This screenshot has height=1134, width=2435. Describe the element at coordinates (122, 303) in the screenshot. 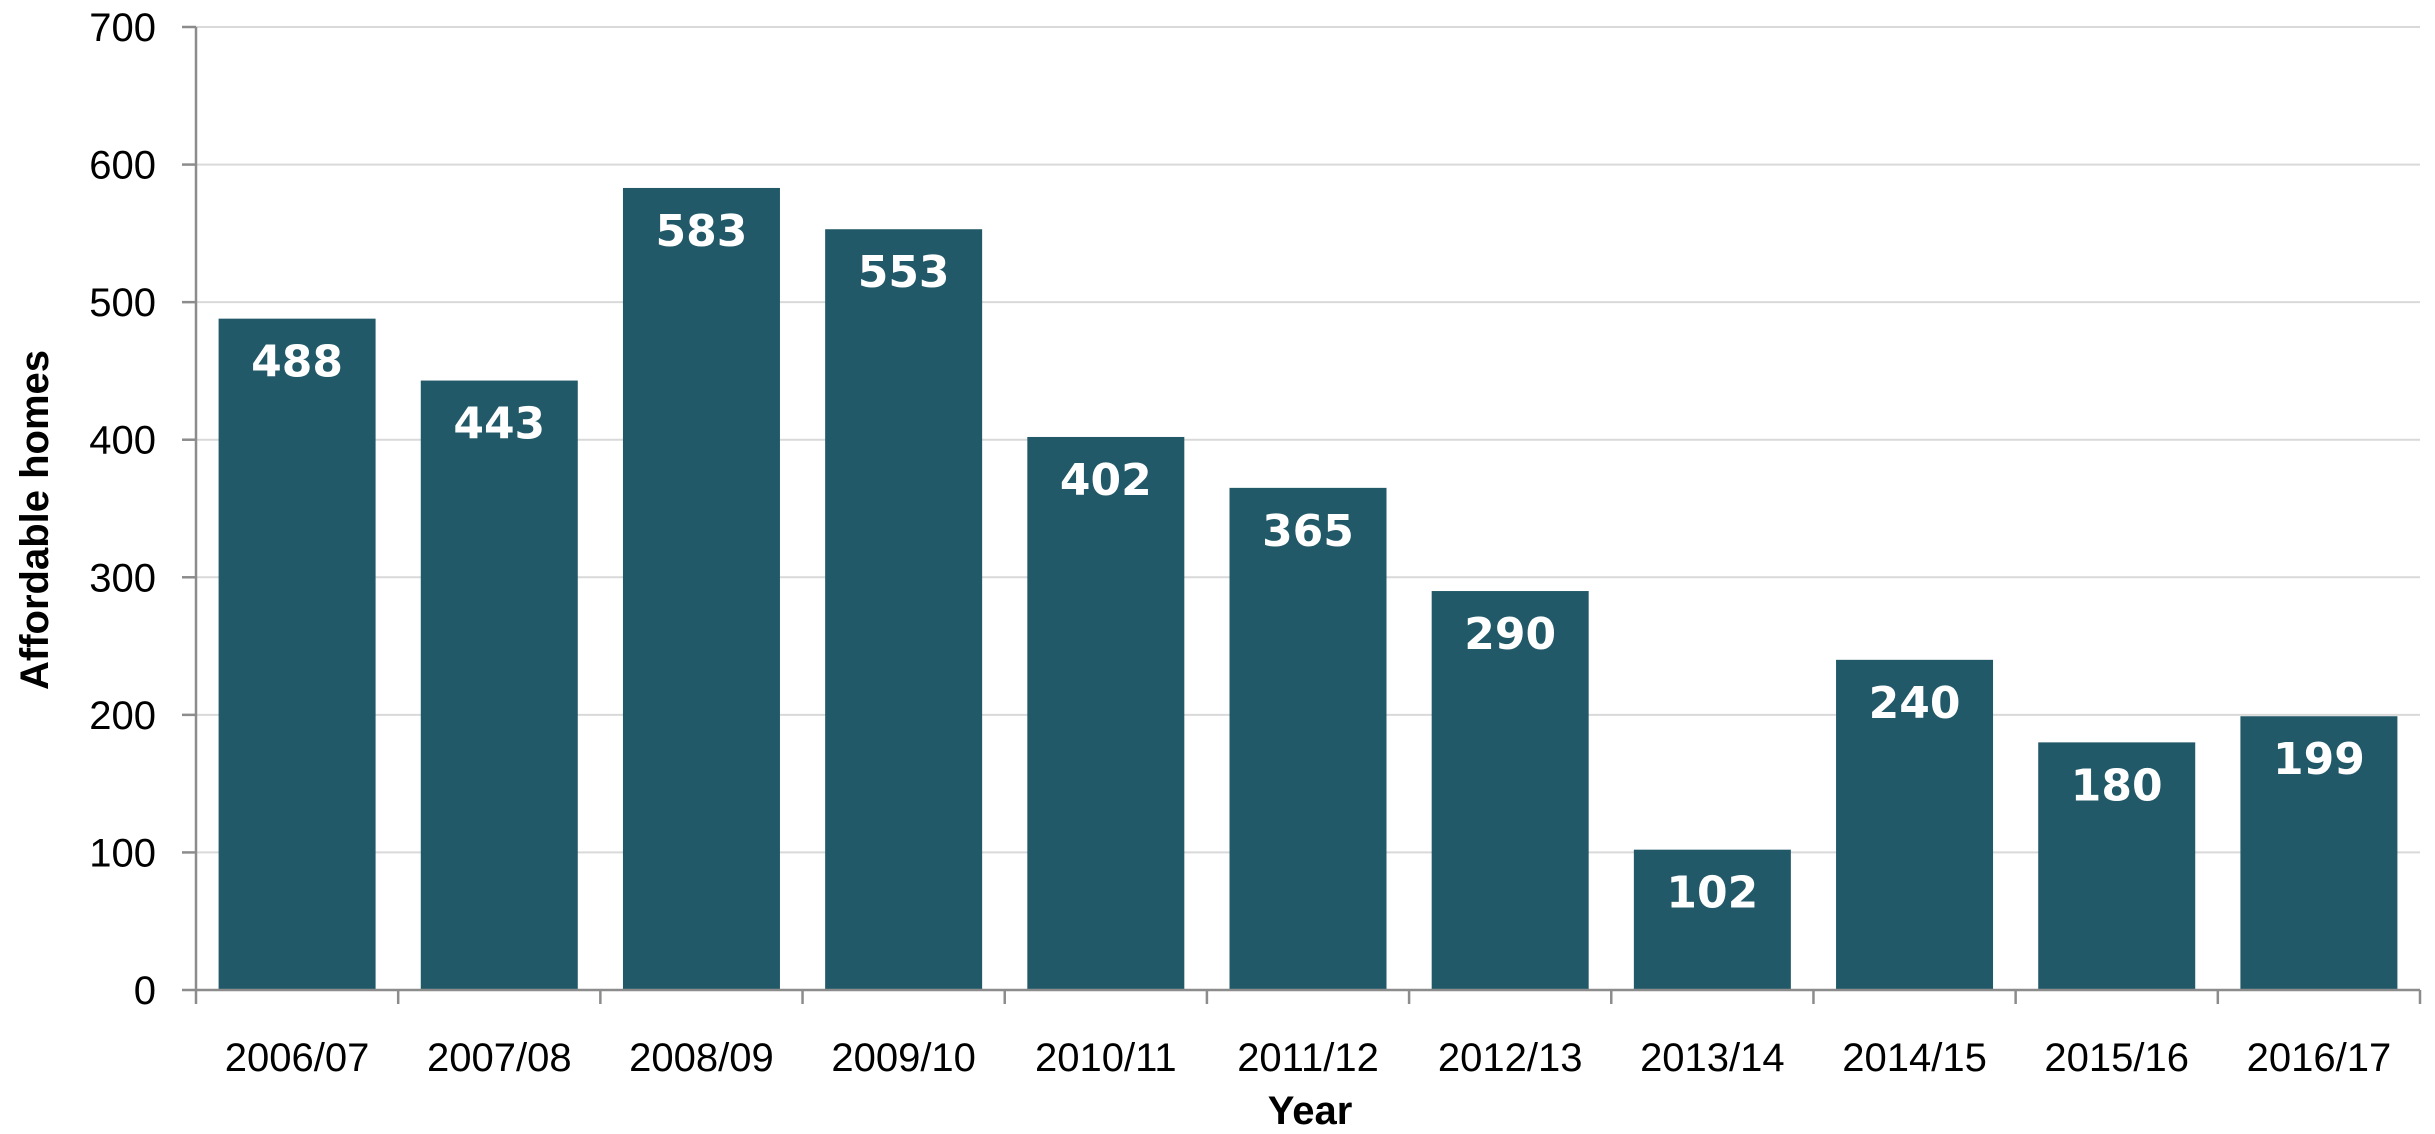

I see `y-tick-label: 500` at that location.